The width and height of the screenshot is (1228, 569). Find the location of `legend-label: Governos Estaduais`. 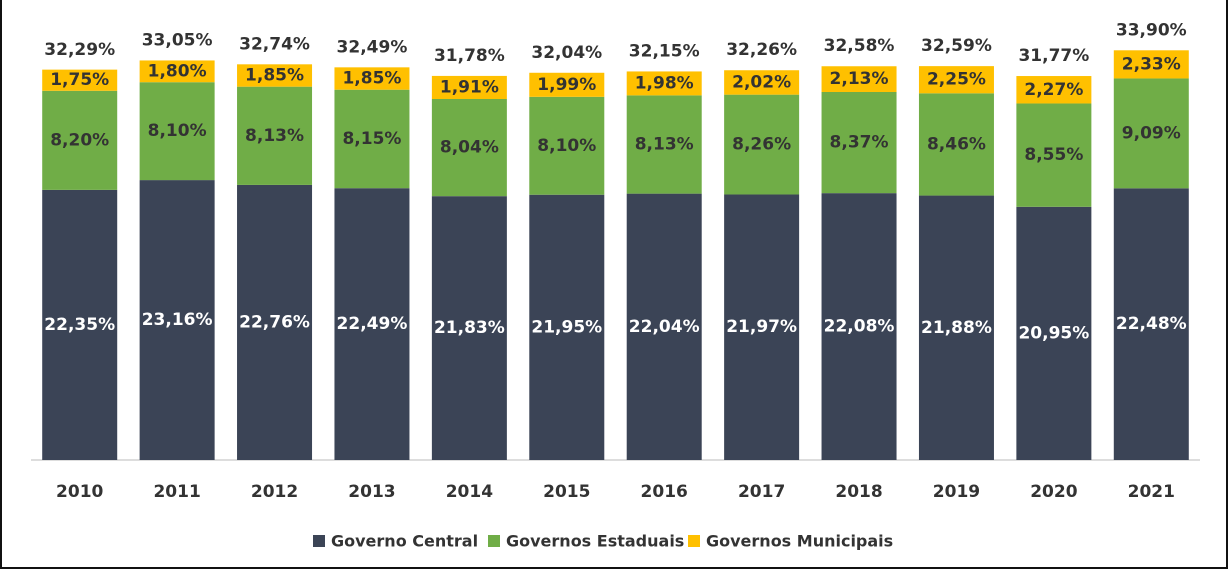

legend-label: Governos Estaduais is located at coordinates (595, 541).